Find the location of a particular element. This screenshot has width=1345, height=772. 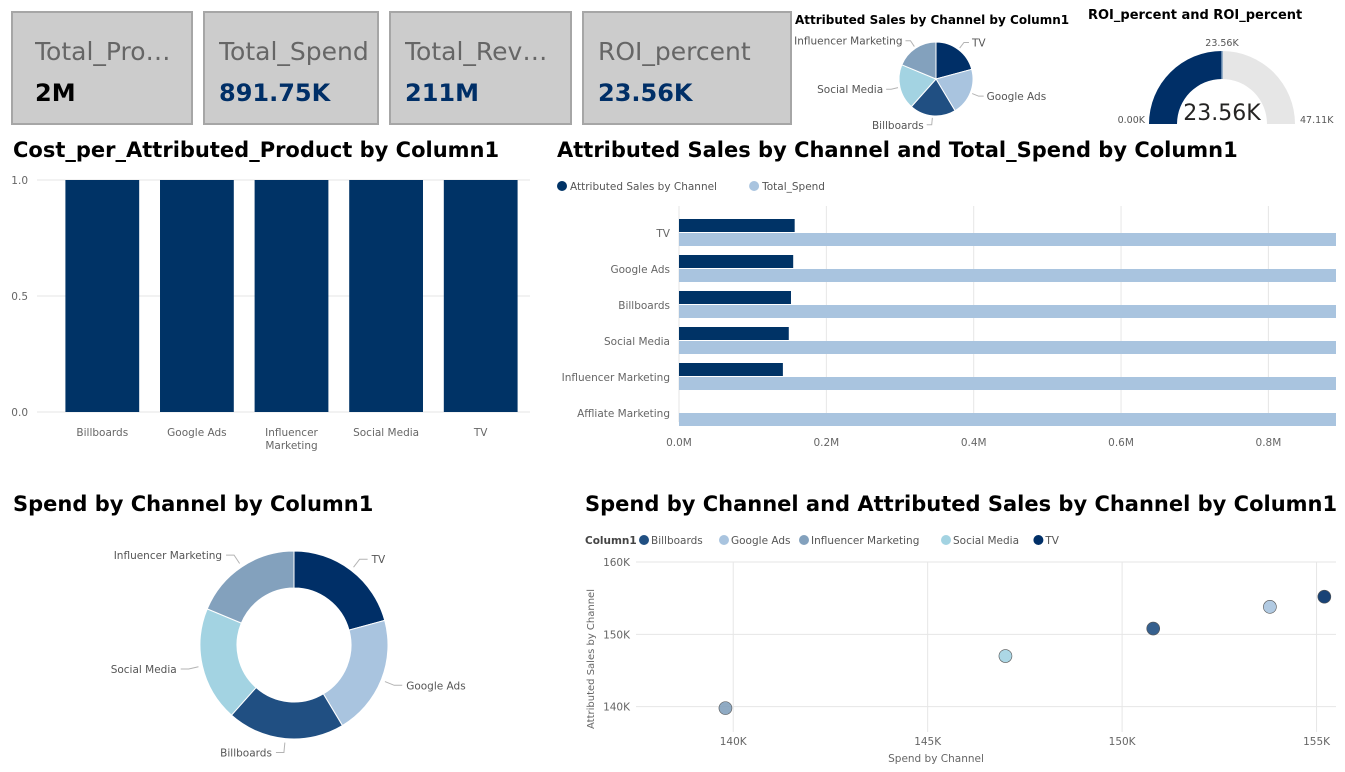

scatter-legend-title: Column1 is located at coordinates (611, 541).